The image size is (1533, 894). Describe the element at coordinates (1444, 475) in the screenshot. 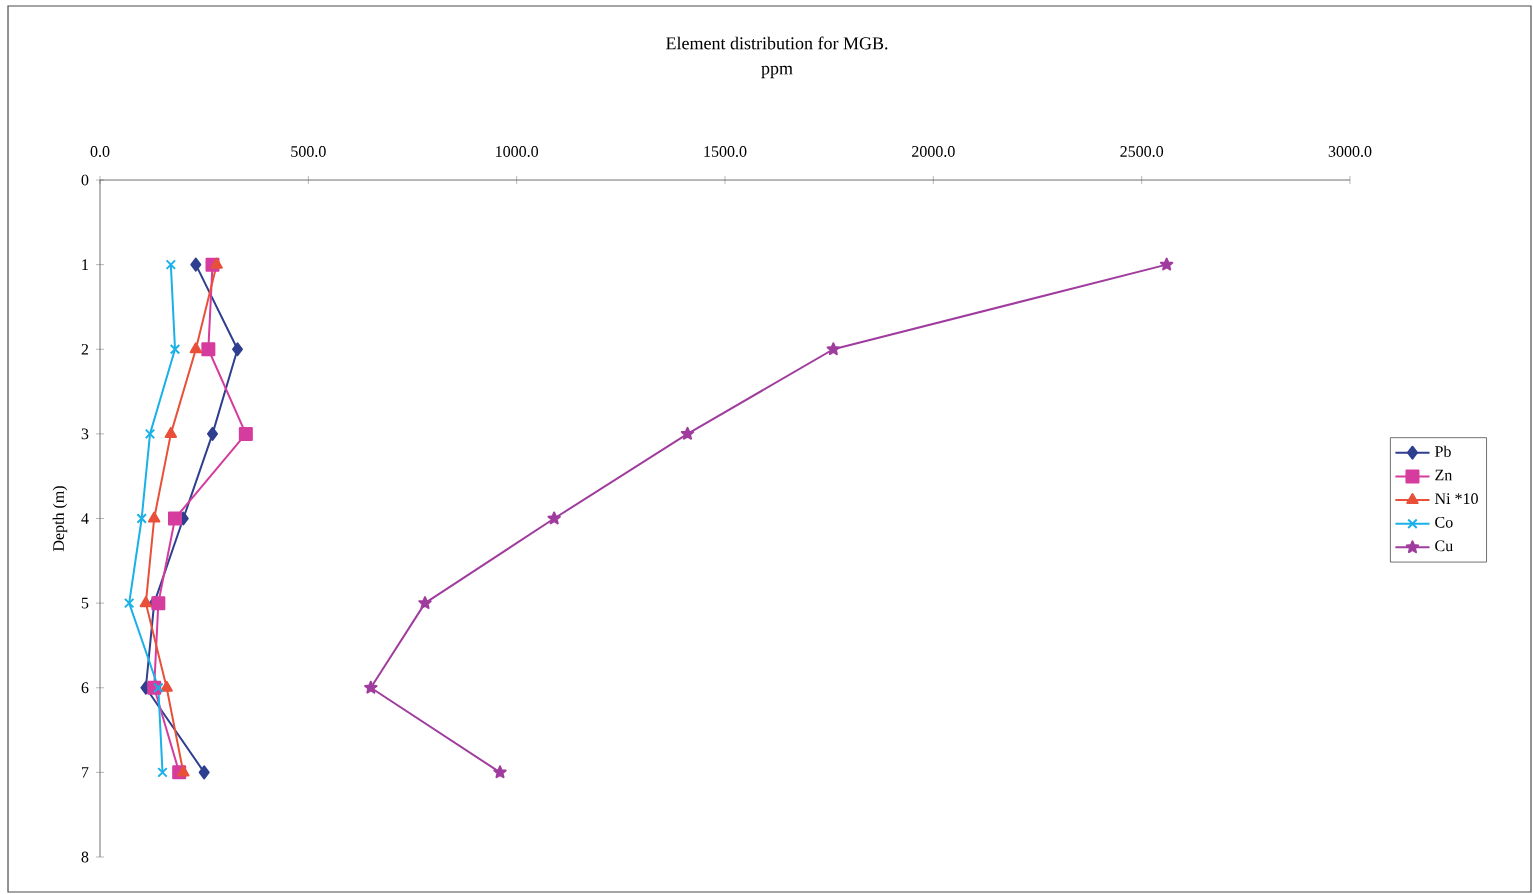

I see `legend-label: Zn` at that location.